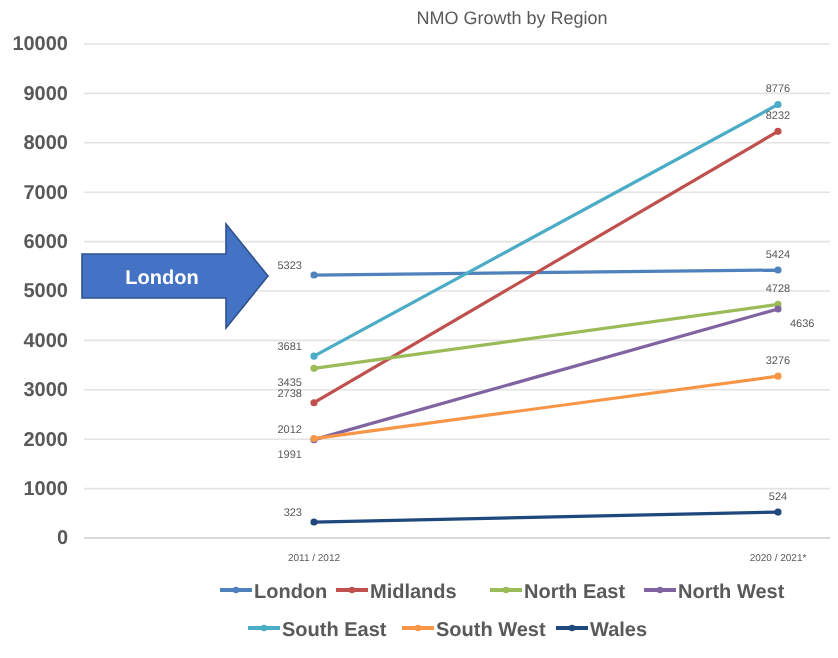 The width and height of the screenshot is (838, 658). Describe the element at coordinates (575, 593) in the screenshot. I see `legend-label: North East` at that location.